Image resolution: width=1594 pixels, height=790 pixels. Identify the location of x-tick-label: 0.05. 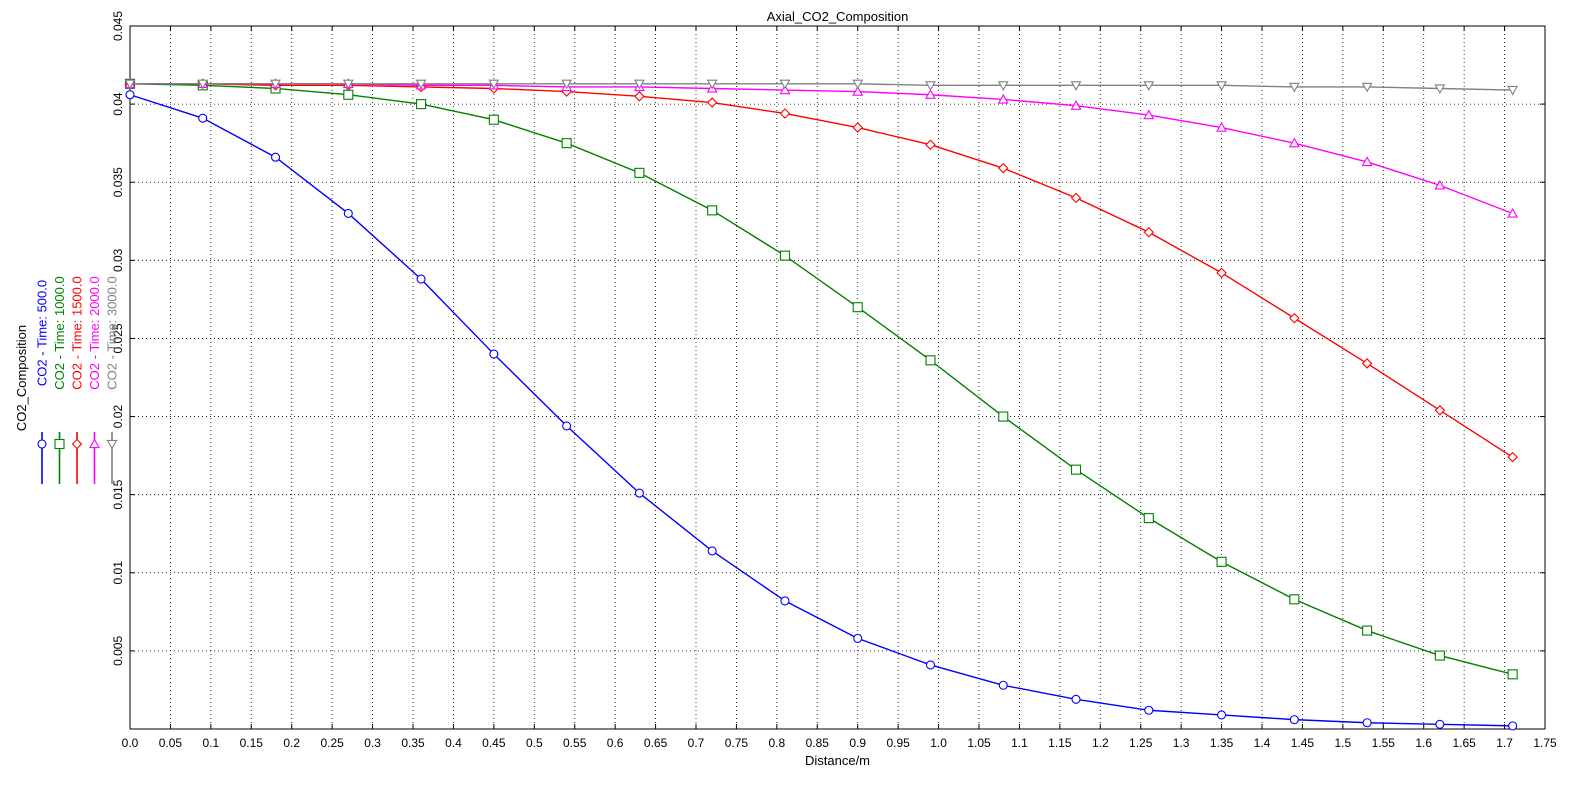
(171, 743).